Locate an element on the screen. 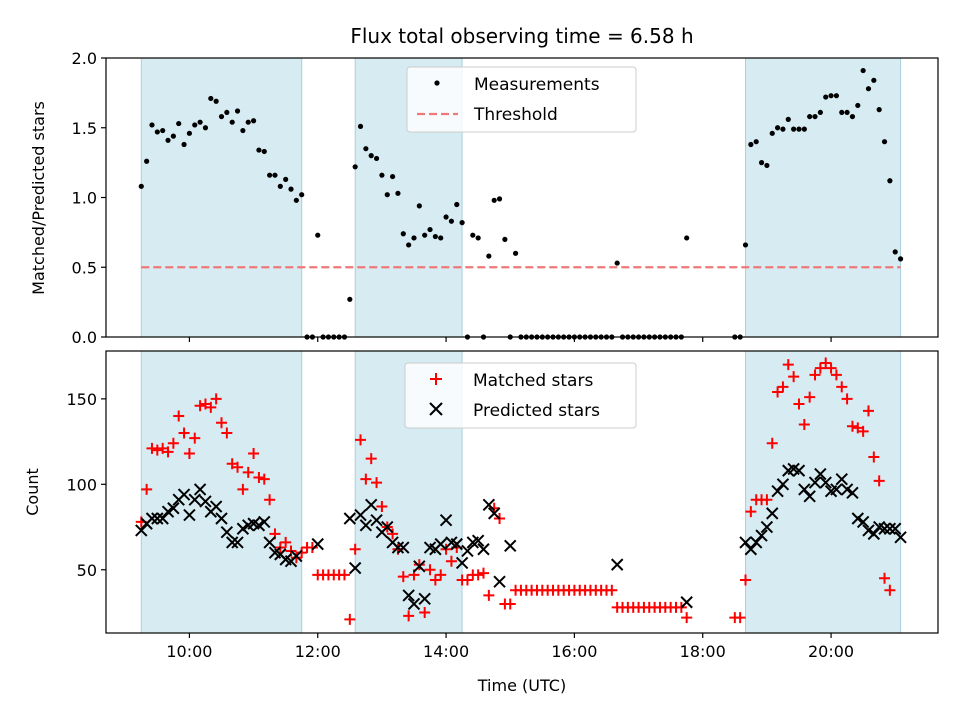 The height and width of the screenshot is (720, 960). x-tick-label: 18:00 is located at coordinates (703, 651).